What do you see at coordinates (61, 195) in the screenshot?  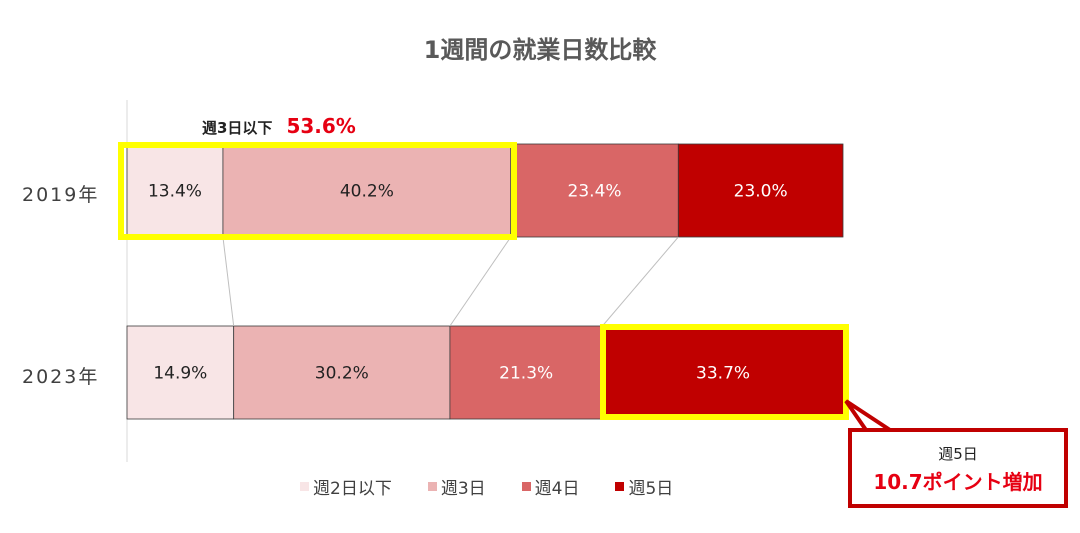 I see `category-label-2019: 2019年` at bounding box center [61, 195].